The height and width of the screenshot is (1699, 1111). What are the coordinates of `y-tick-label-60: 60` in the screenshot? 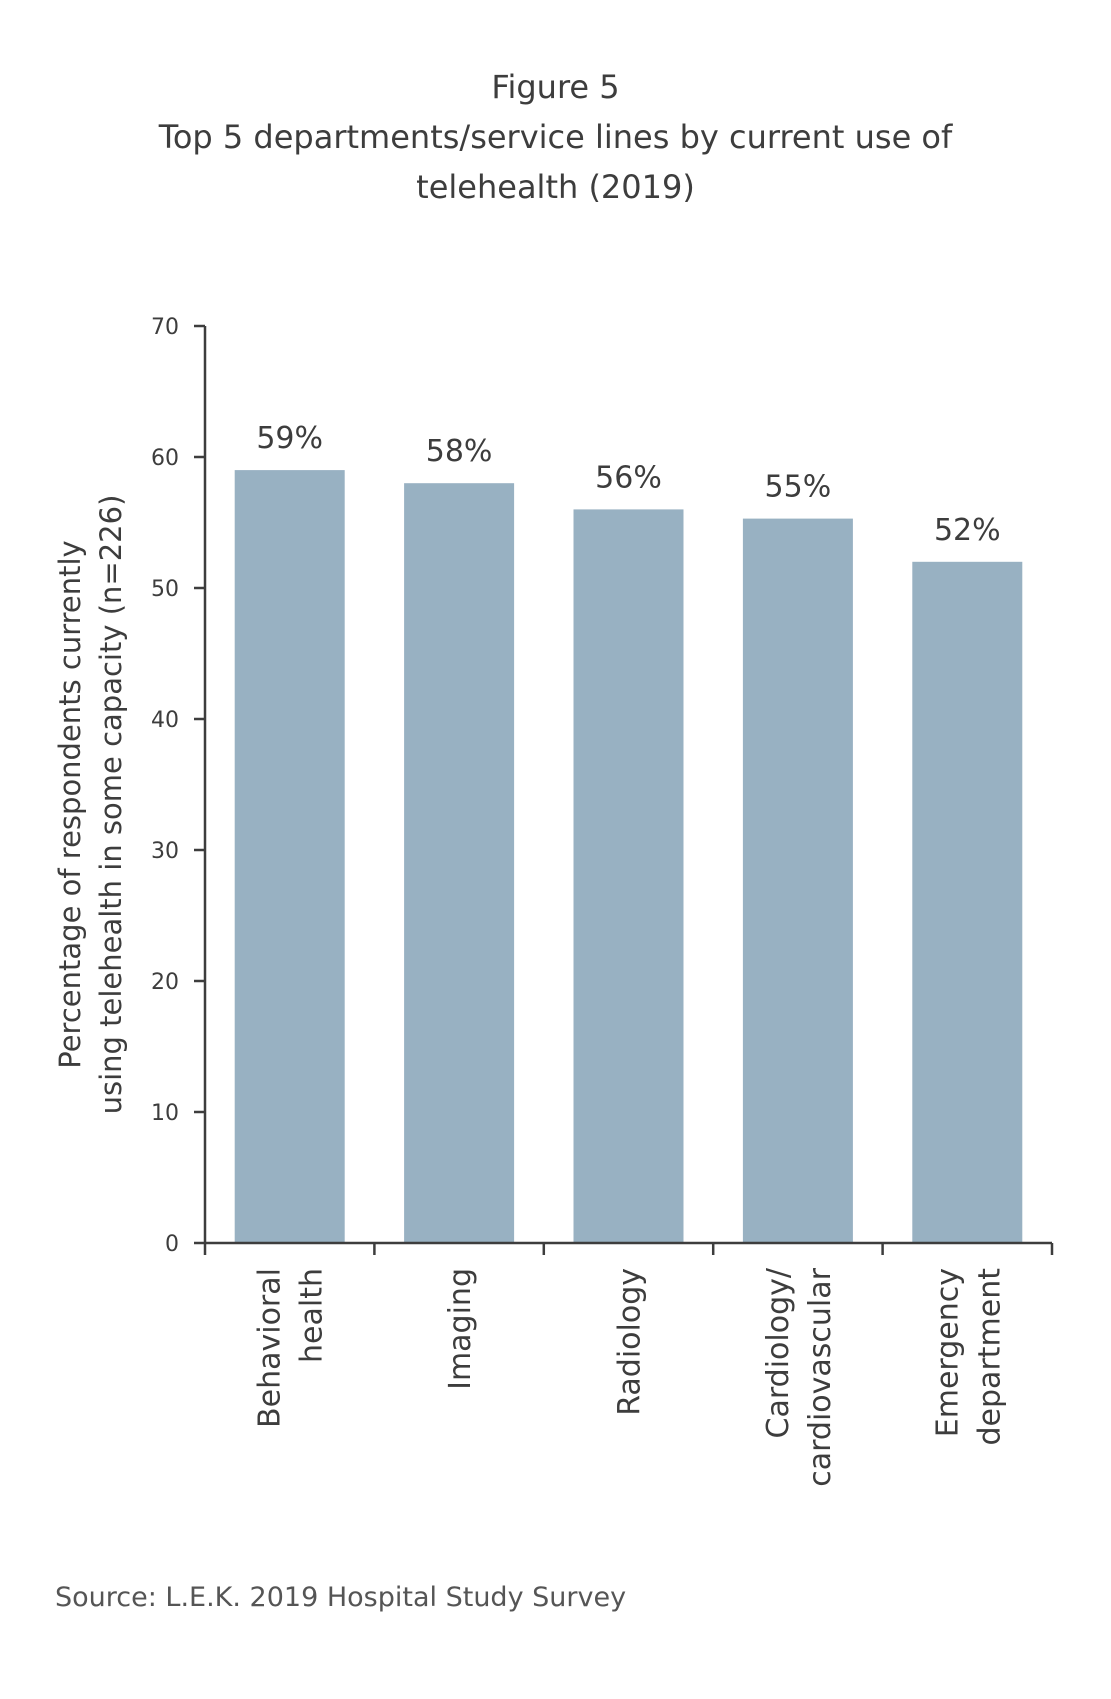 It's located at (165, 458).